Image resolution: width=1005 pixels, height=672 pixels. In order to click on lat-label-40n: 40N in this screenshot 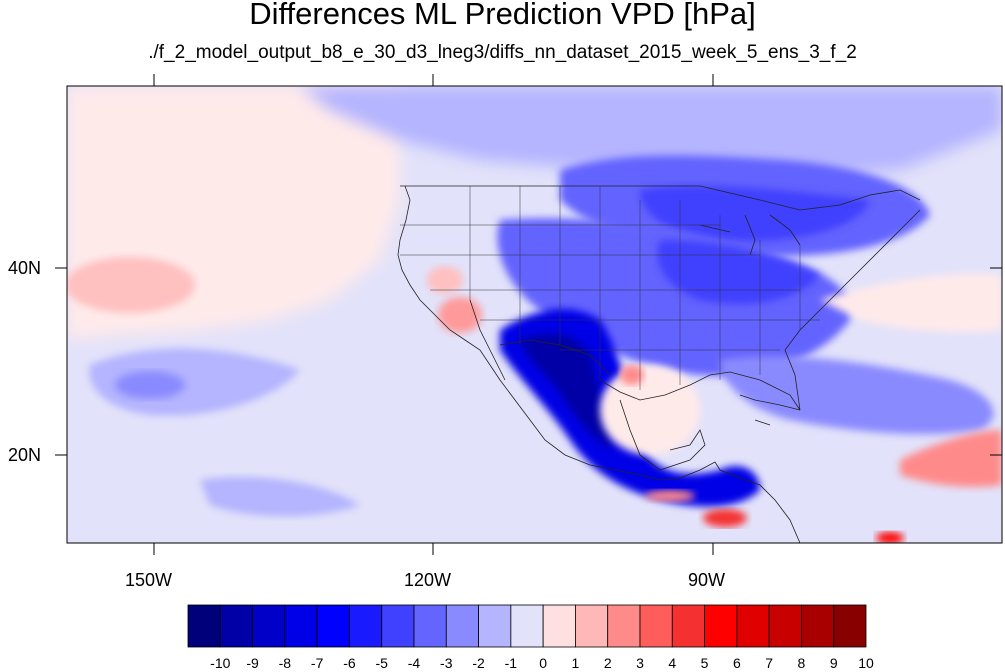, I will do `click(25, 268)`.